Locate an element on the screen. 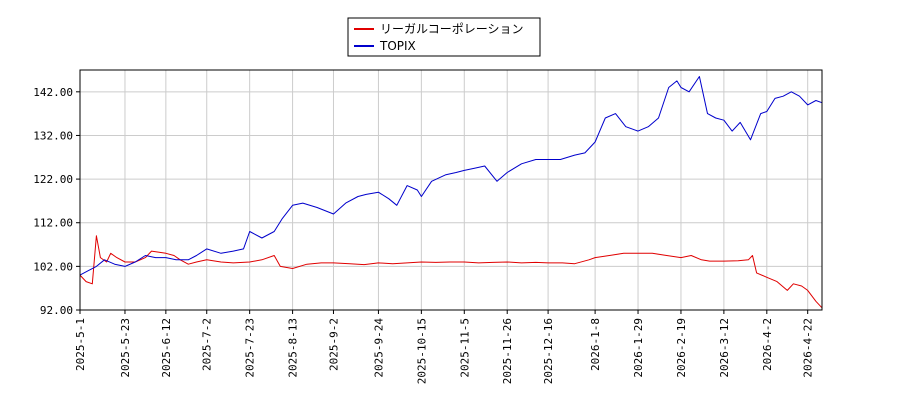 The width and height of the screenshot is (900, 400). legend-box is located at coordinates (444, 37).